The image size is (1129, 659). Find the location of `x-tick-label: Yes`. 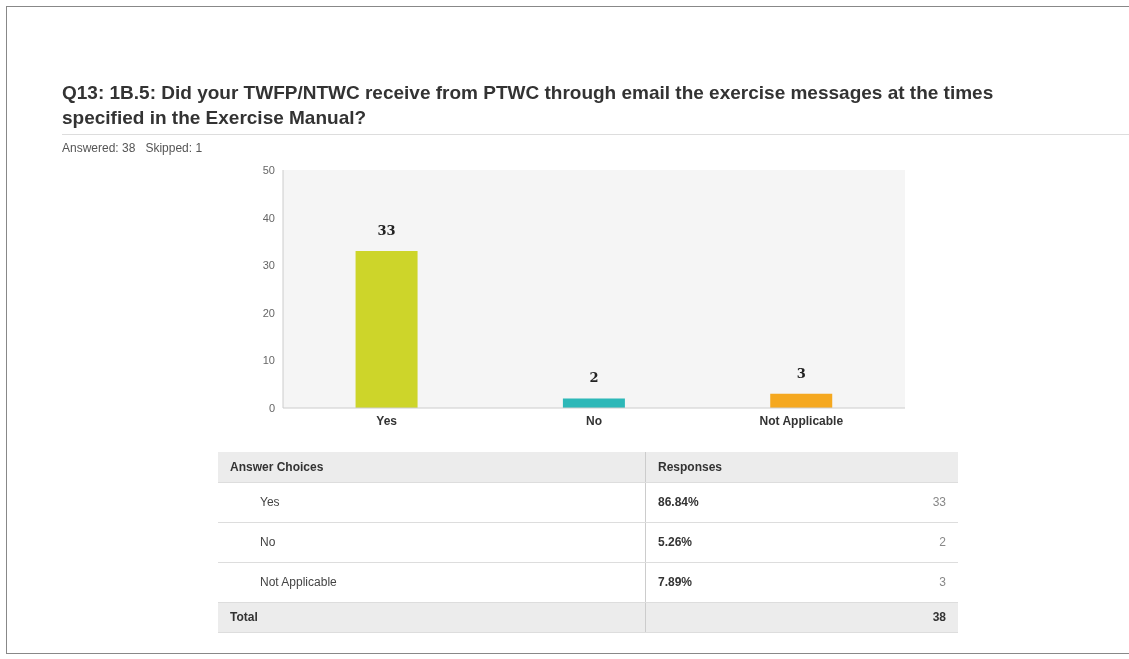

x-tick-label: Yes is located at coordinates (387, 420).